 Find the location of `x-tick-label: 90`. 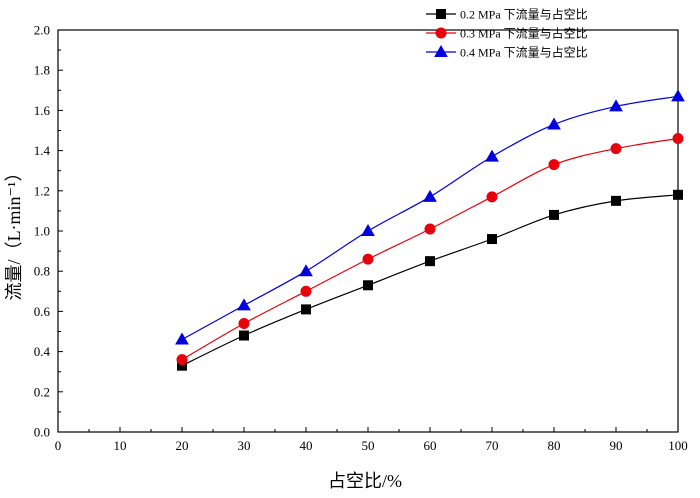

x-tick-label: 90 is located at coordinates (616, 445).